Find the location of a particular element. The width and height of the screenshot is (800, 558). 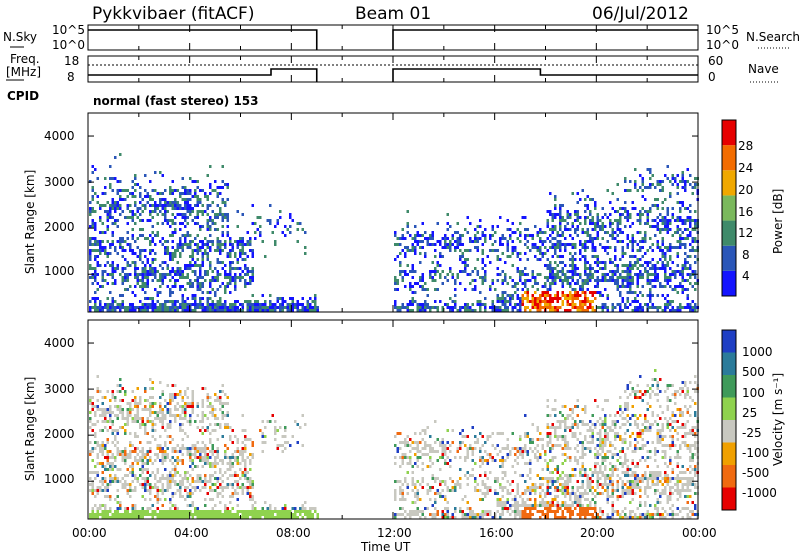

power-cbar-tick-24: 24 is located at coordinates (745, 168).